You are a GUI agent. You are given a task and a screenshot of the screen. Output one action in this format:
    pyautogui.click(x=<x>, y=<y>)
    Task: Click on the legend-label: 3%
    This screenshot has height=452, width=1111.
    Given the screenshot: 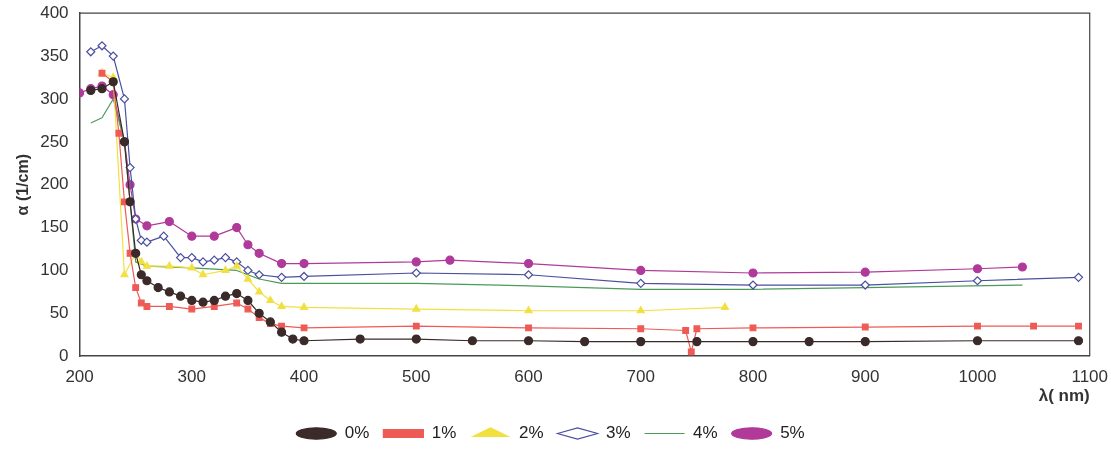 What is the action you would take?
    pyautogui.click(x=618, y=433)
    